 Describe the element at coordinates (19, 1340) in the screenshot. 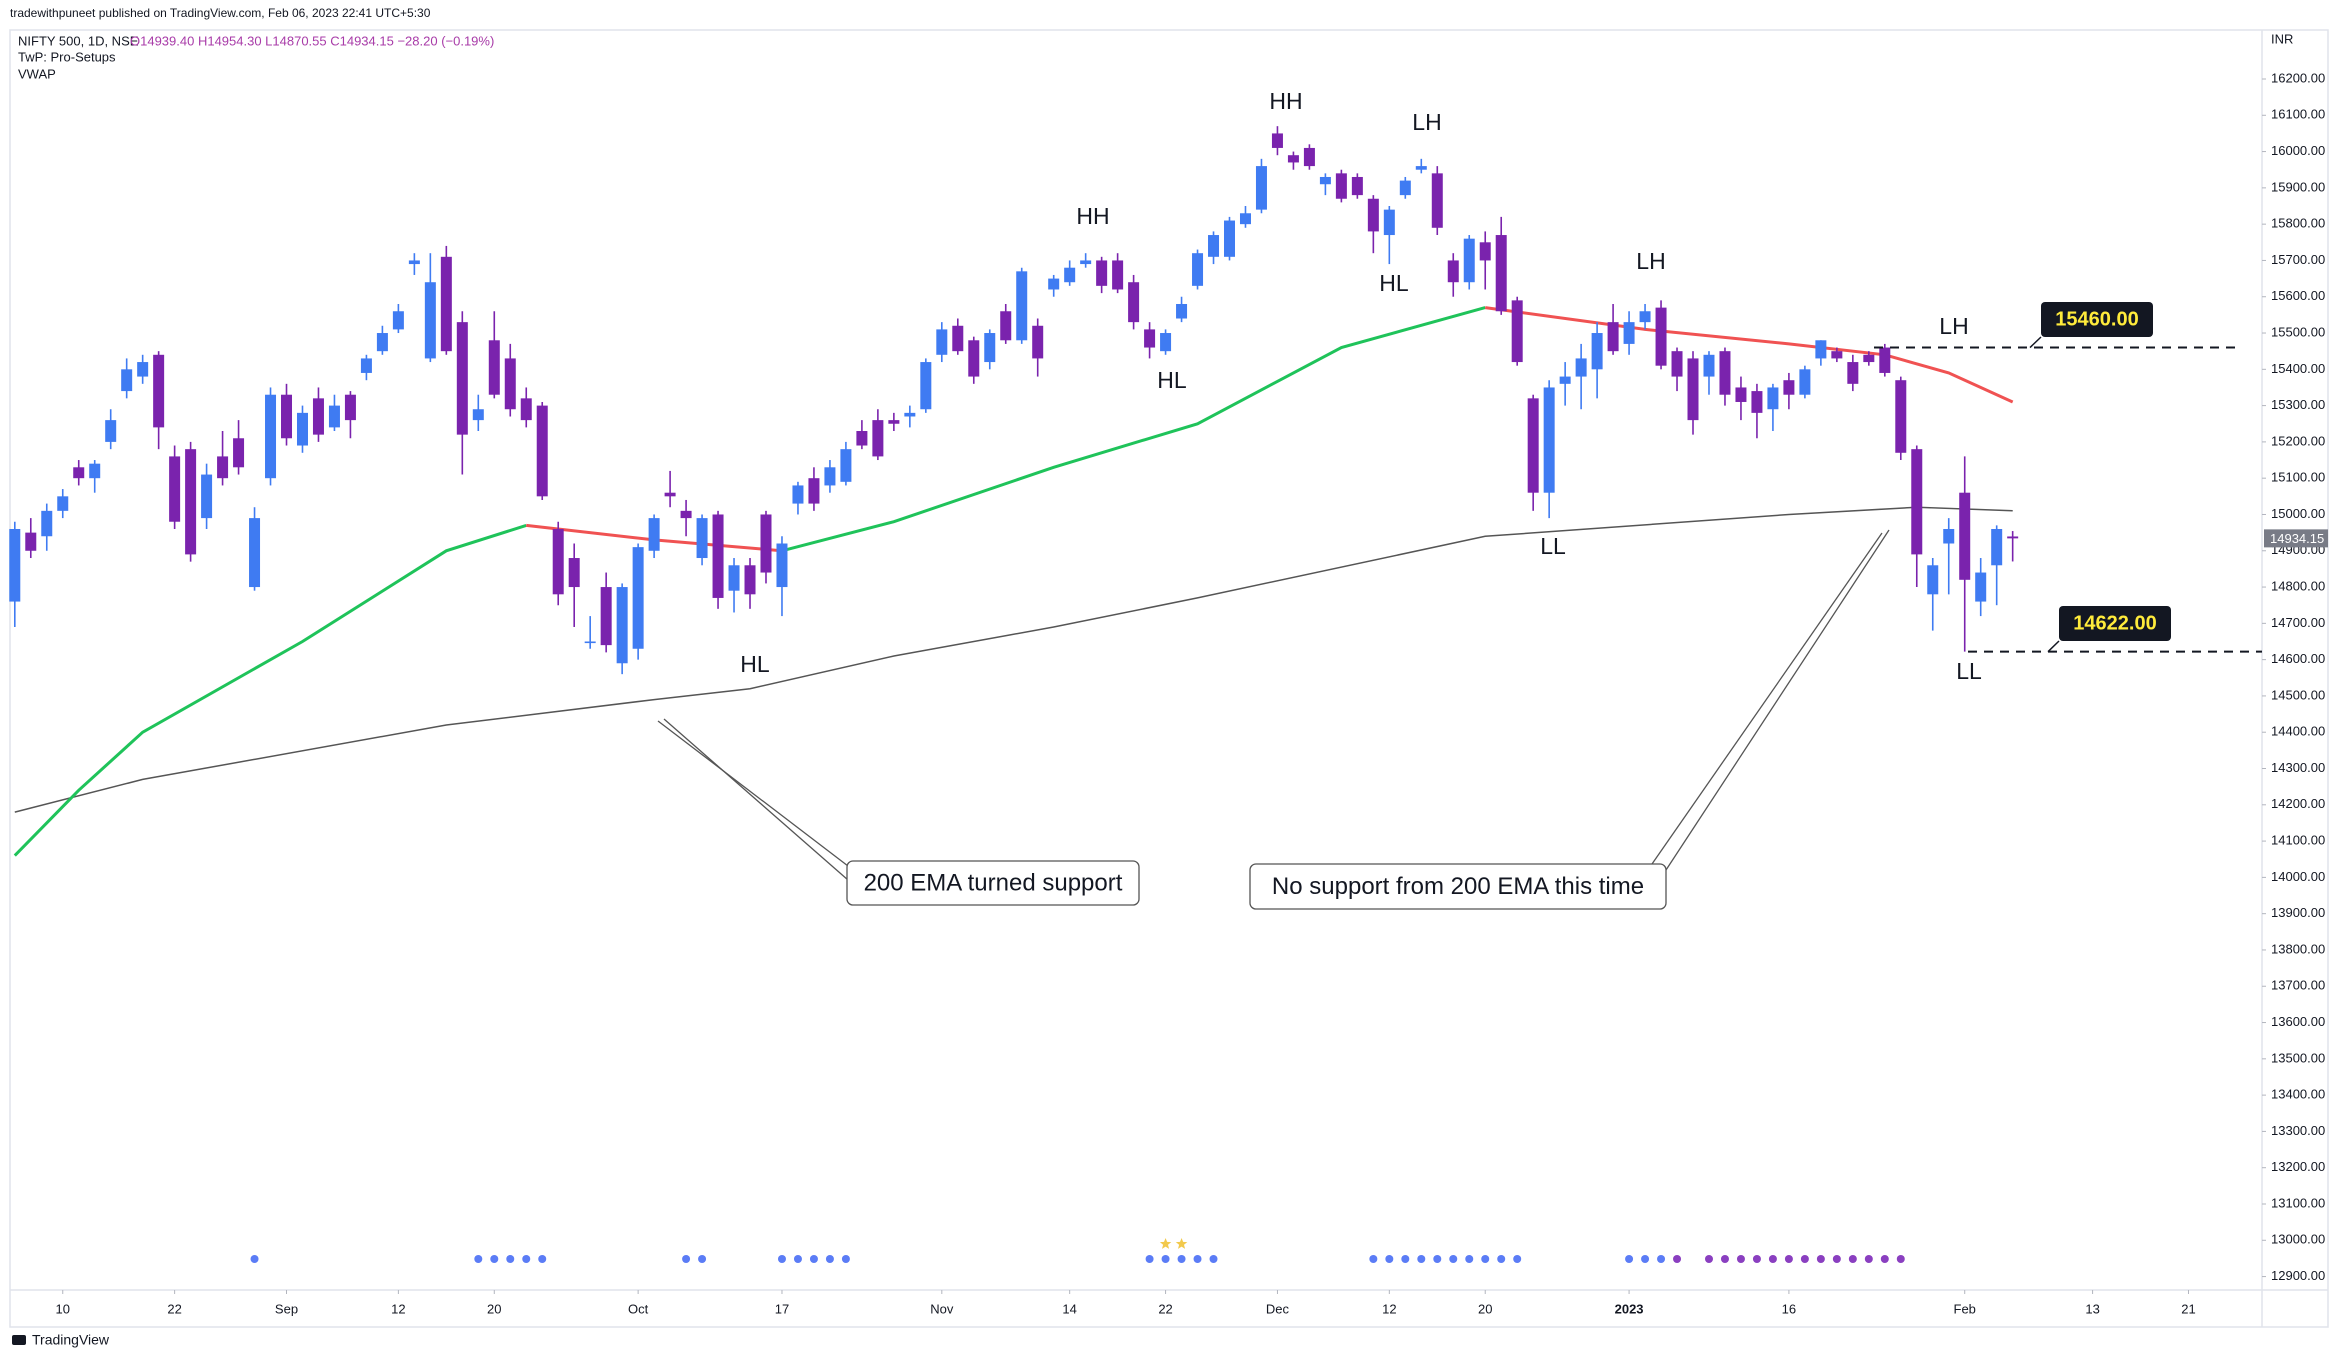

I see `brand-logo` at that location.